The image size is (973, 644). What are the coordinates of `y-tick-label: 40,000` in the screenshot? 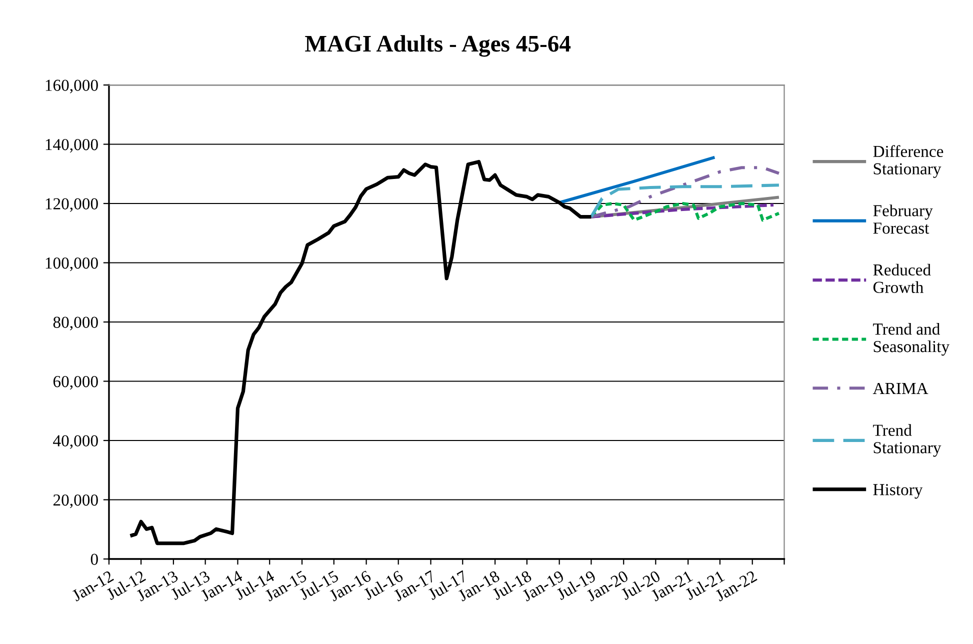 It's located at (75, 442).